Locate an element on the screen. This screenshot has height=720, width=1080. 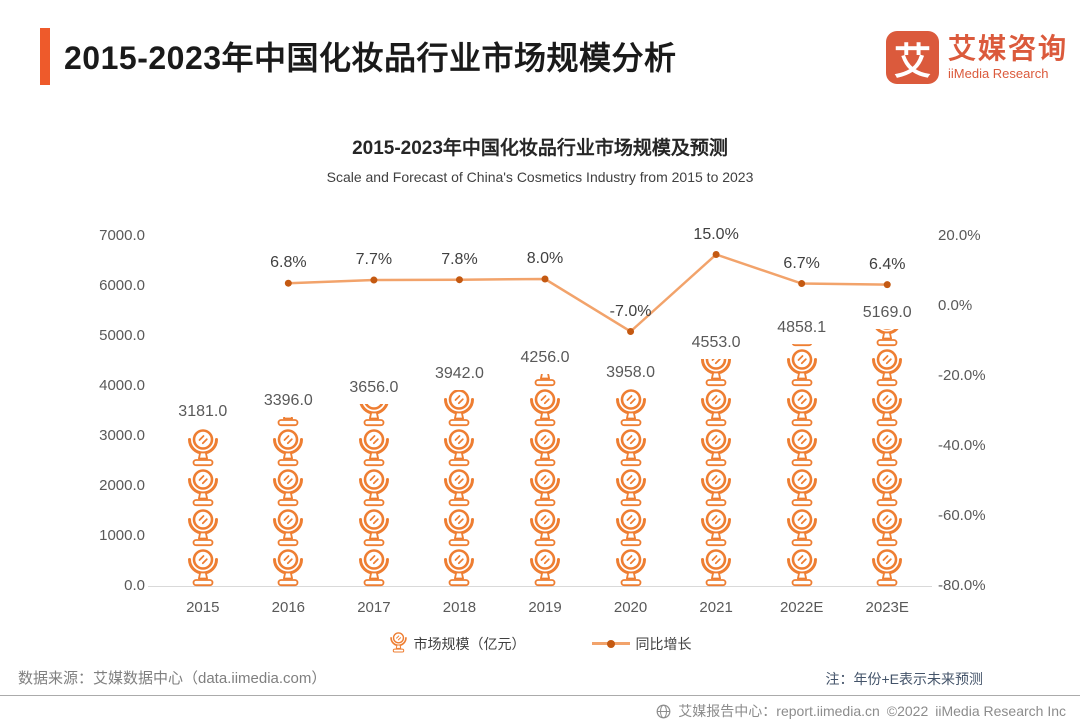
title-accent-bar is located at coordinates (45, 56).